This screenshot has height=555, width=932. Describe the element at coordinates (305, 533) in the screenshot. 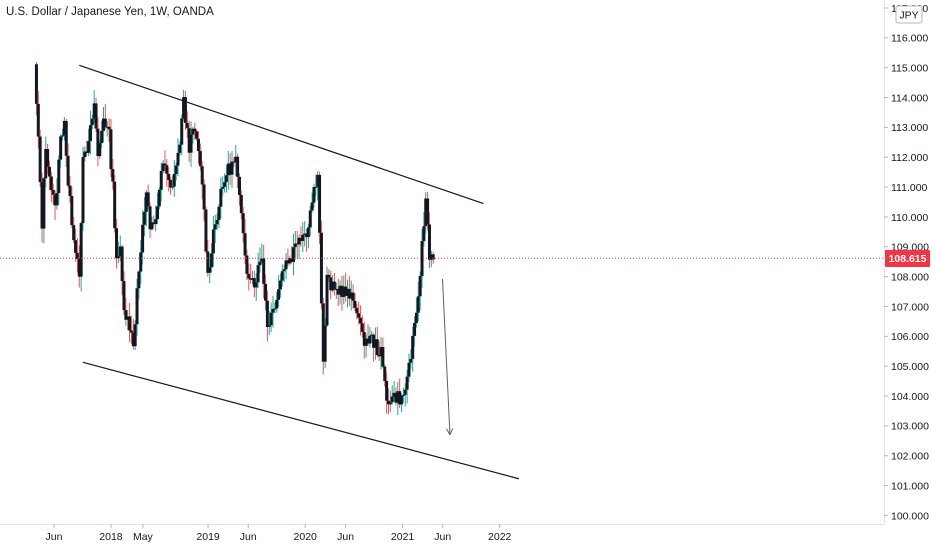

I see `time-tick: 2020` at that location.